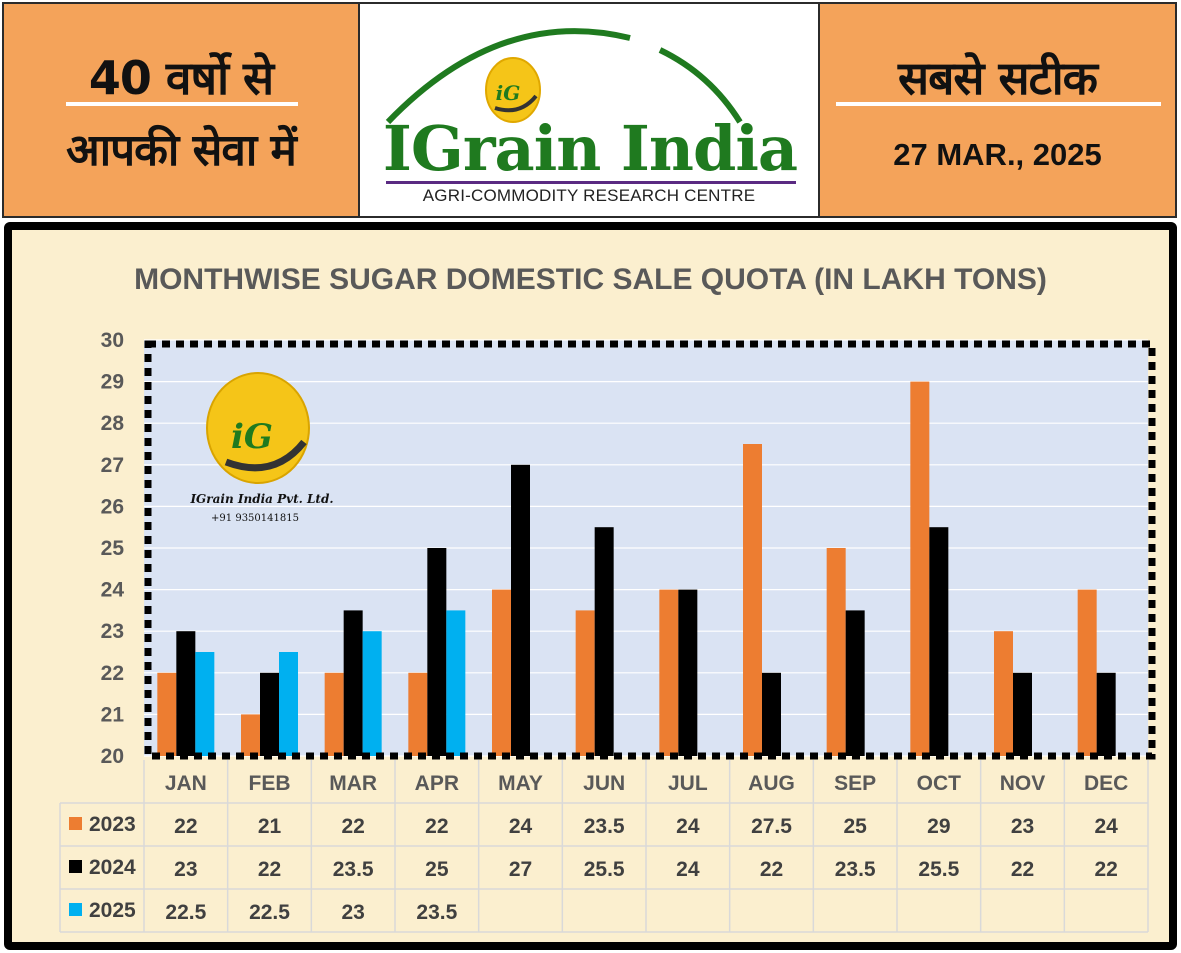 Image resolution: width=1181 pixels, height=953 pixels. What do you see at coordinates (1023, 783) in the screenshot?
I see `x-tick-label: NOV` at bounding box center [1023, 783].